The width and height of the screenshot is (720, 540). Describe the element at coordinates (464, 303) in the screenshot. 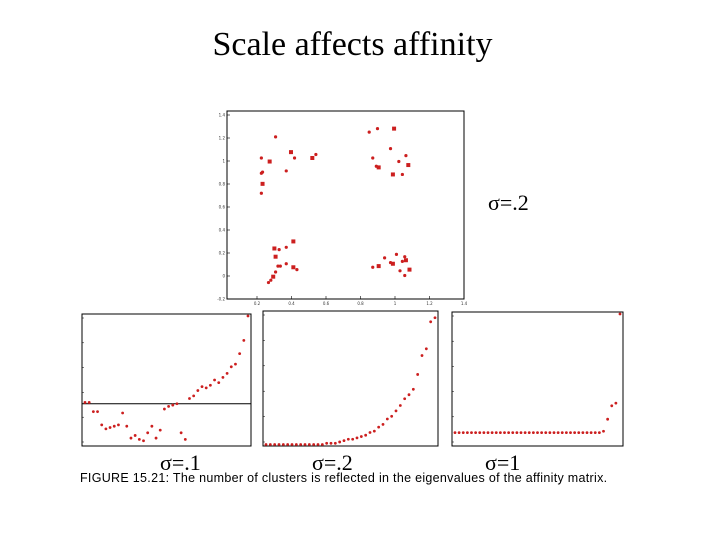

I see `x-tick-label: 1.4` at that location.